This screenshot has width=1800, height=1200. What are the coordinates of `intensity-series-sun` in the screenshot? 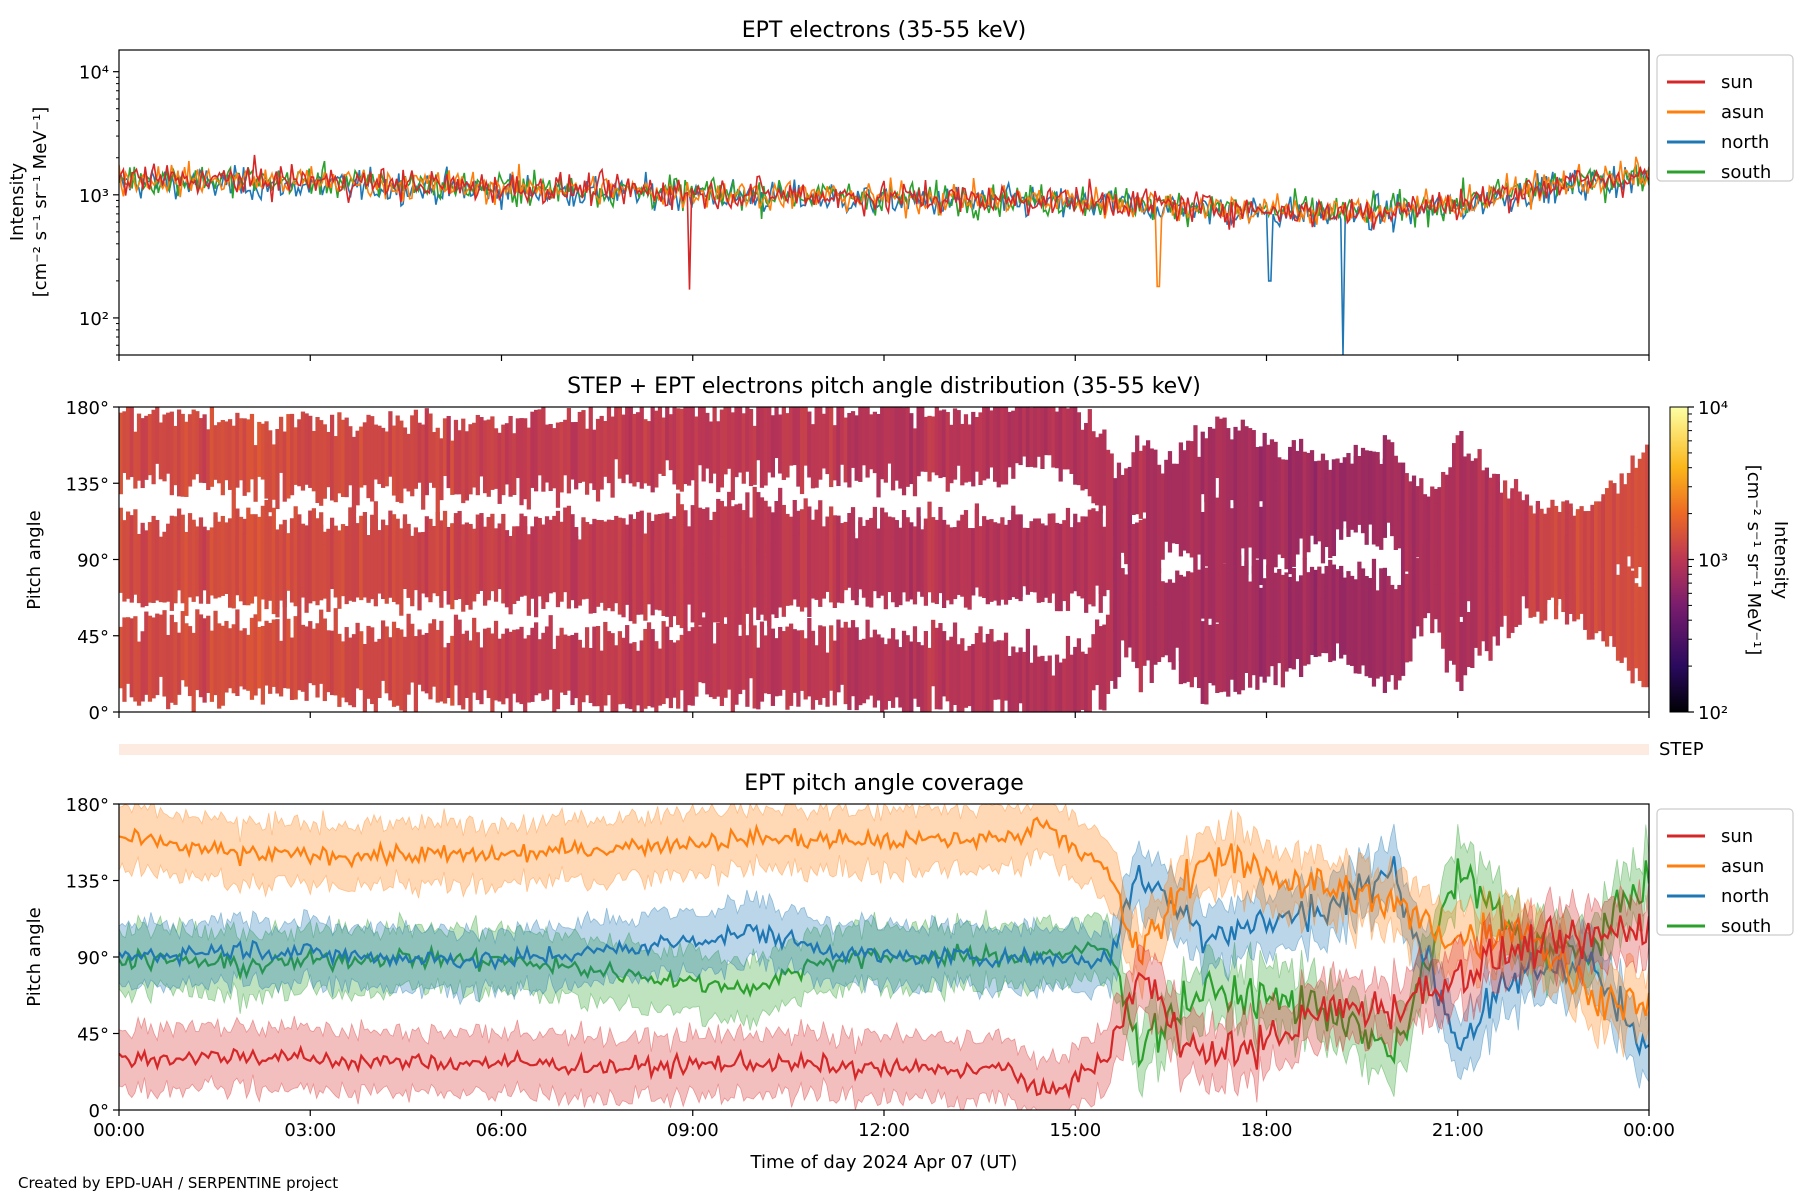 It's located at (884, 222).